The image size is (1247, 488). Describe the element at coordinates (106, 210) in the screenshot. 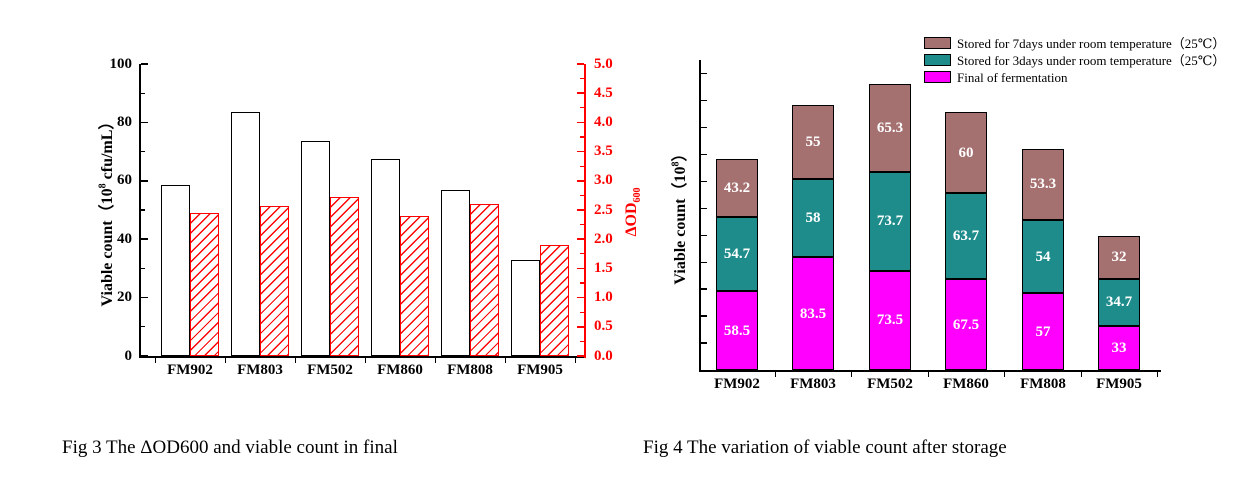

I see `y-axis-title-left: Viable count（108 cfu/mL）` at that location.